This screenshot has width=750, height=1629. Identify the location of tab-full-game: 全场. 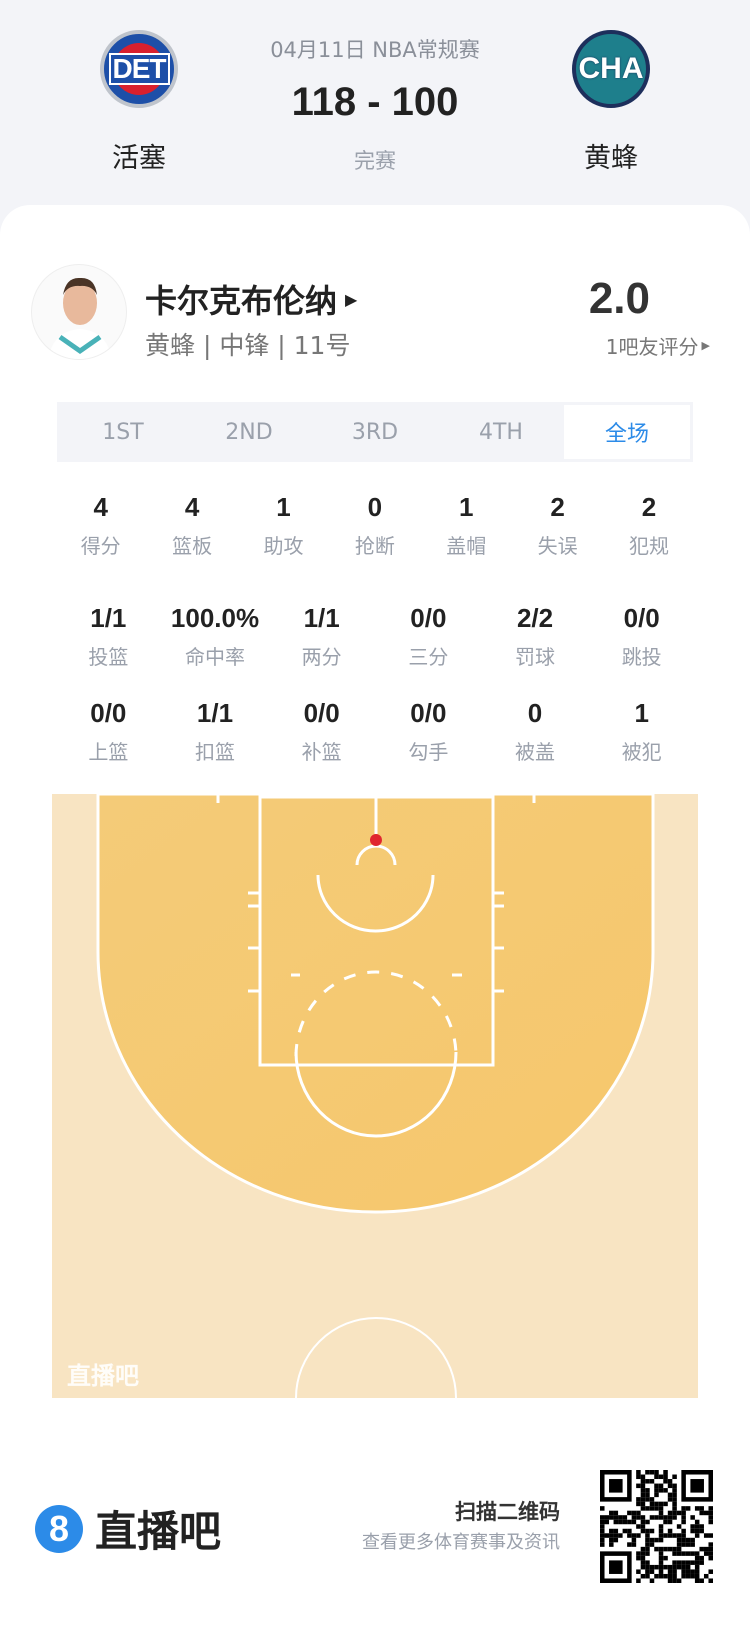
(627, 432).